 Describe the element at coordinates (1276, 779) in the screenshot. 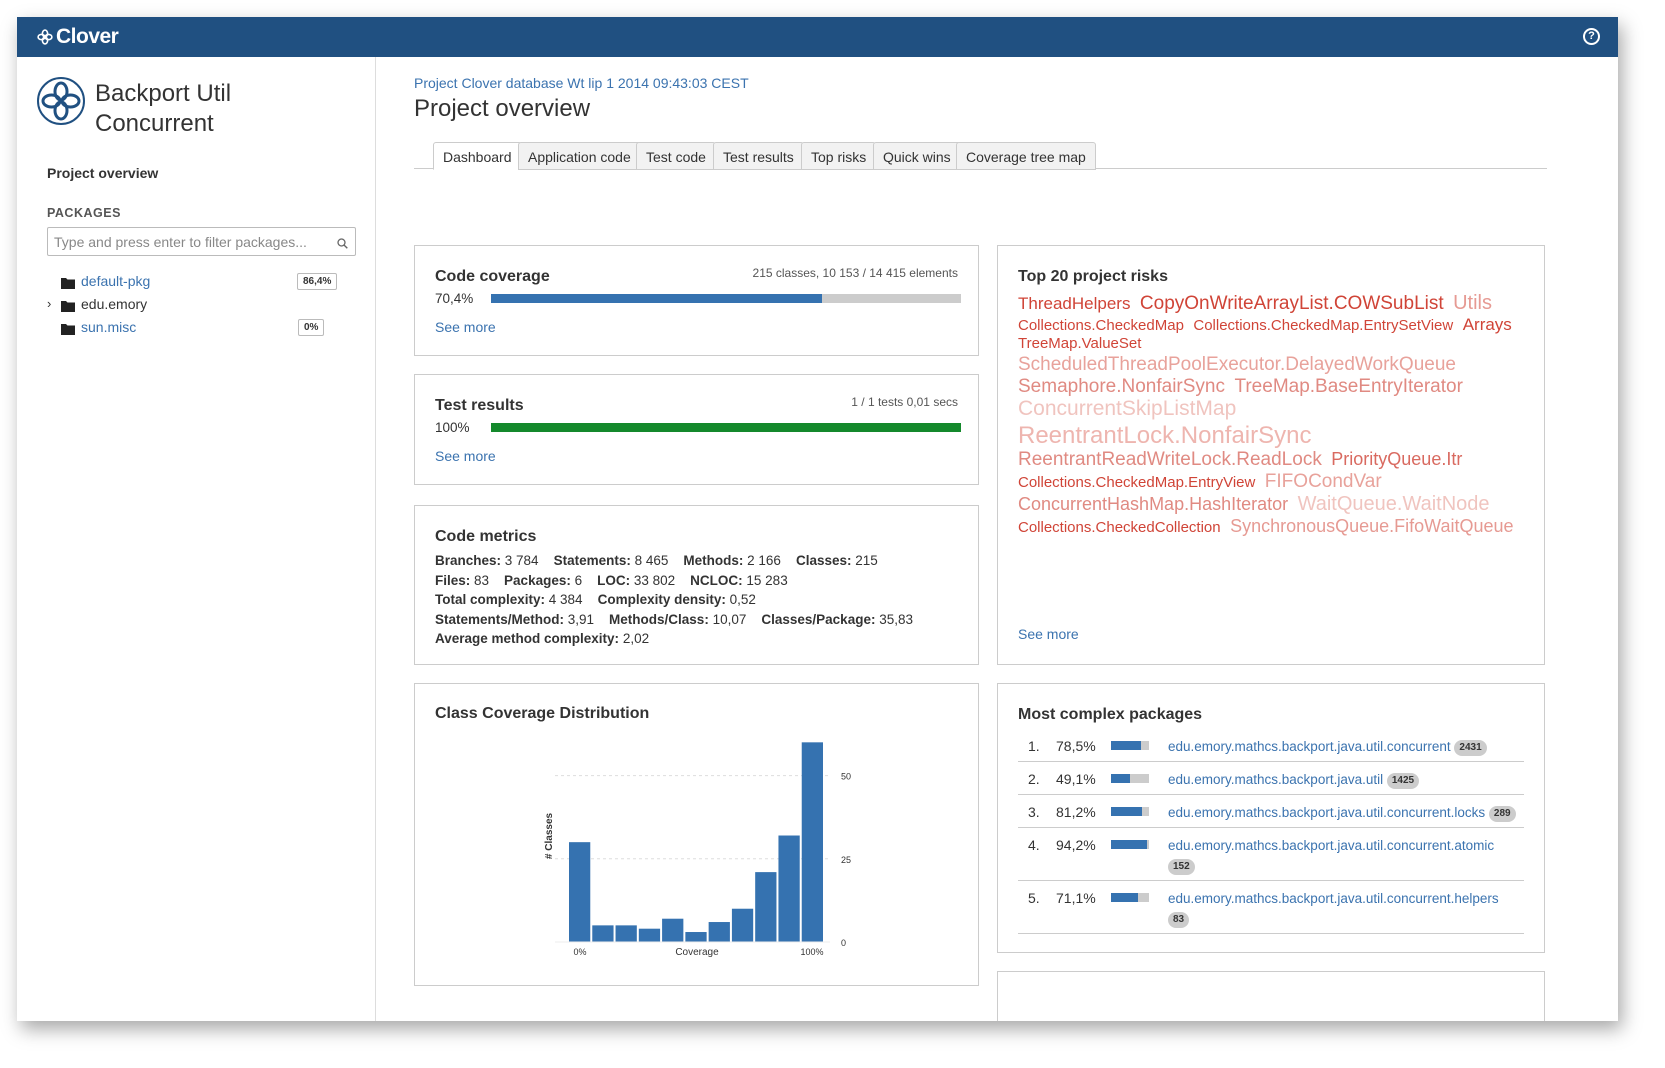

I see `package-name: edu.emory.mathcs.backport.java.util` at that location.